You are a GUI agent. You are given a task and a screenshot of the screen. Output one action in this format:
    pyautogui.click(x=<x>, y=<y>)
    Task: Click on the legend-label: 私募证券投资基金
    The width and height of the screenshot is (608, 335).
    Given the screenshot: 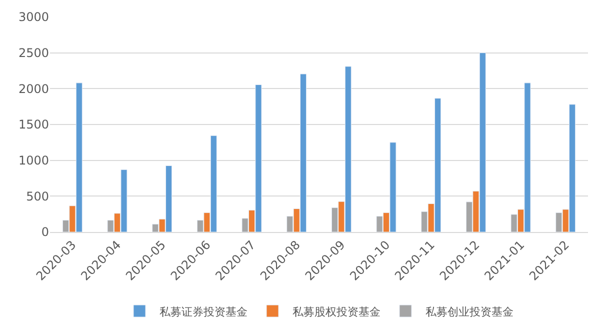 What is the action you would take?
    pyautogui.click(x=204, y=311)
    